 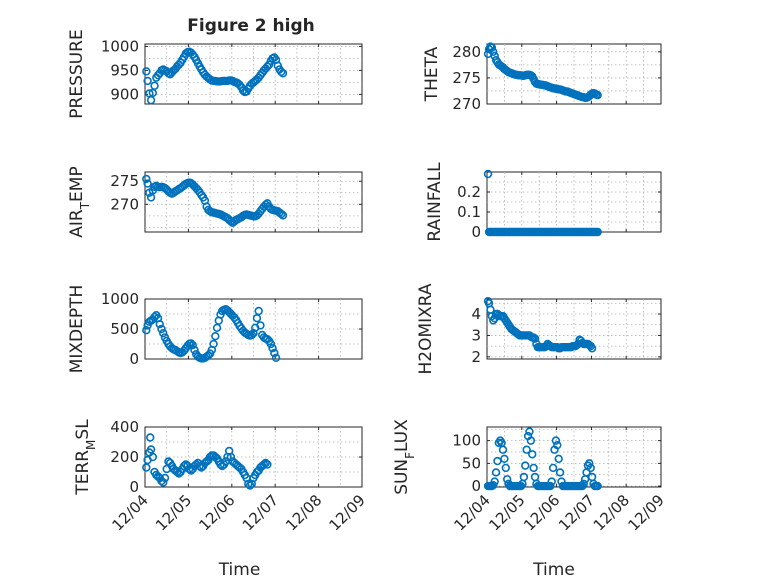 What do you see at coordinates (124, 204) in the screenshot?
I see `air_temp-ytick-label: 270` at bounding box center [124, 204].